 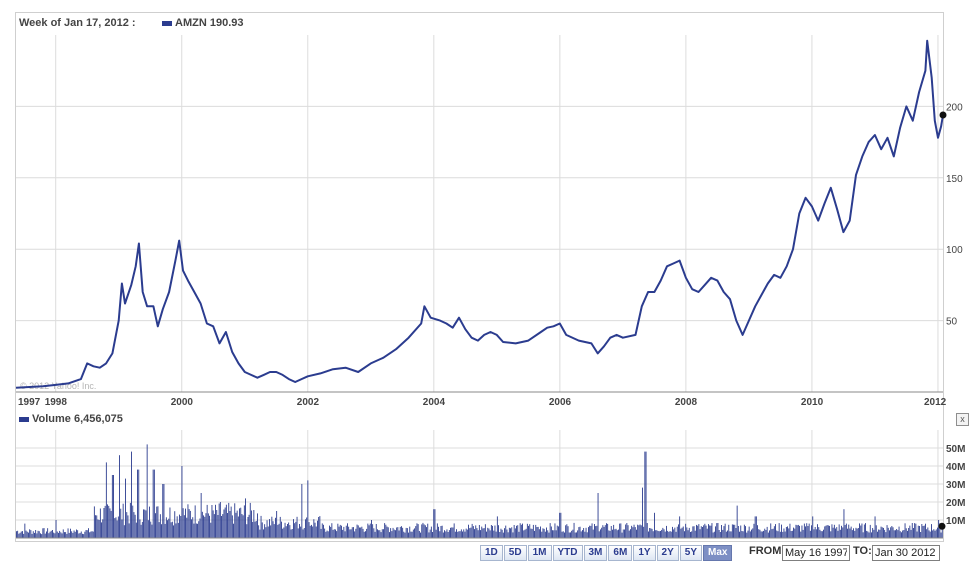 I want to click on range-button-max: Max, so click(x=718, y=553).